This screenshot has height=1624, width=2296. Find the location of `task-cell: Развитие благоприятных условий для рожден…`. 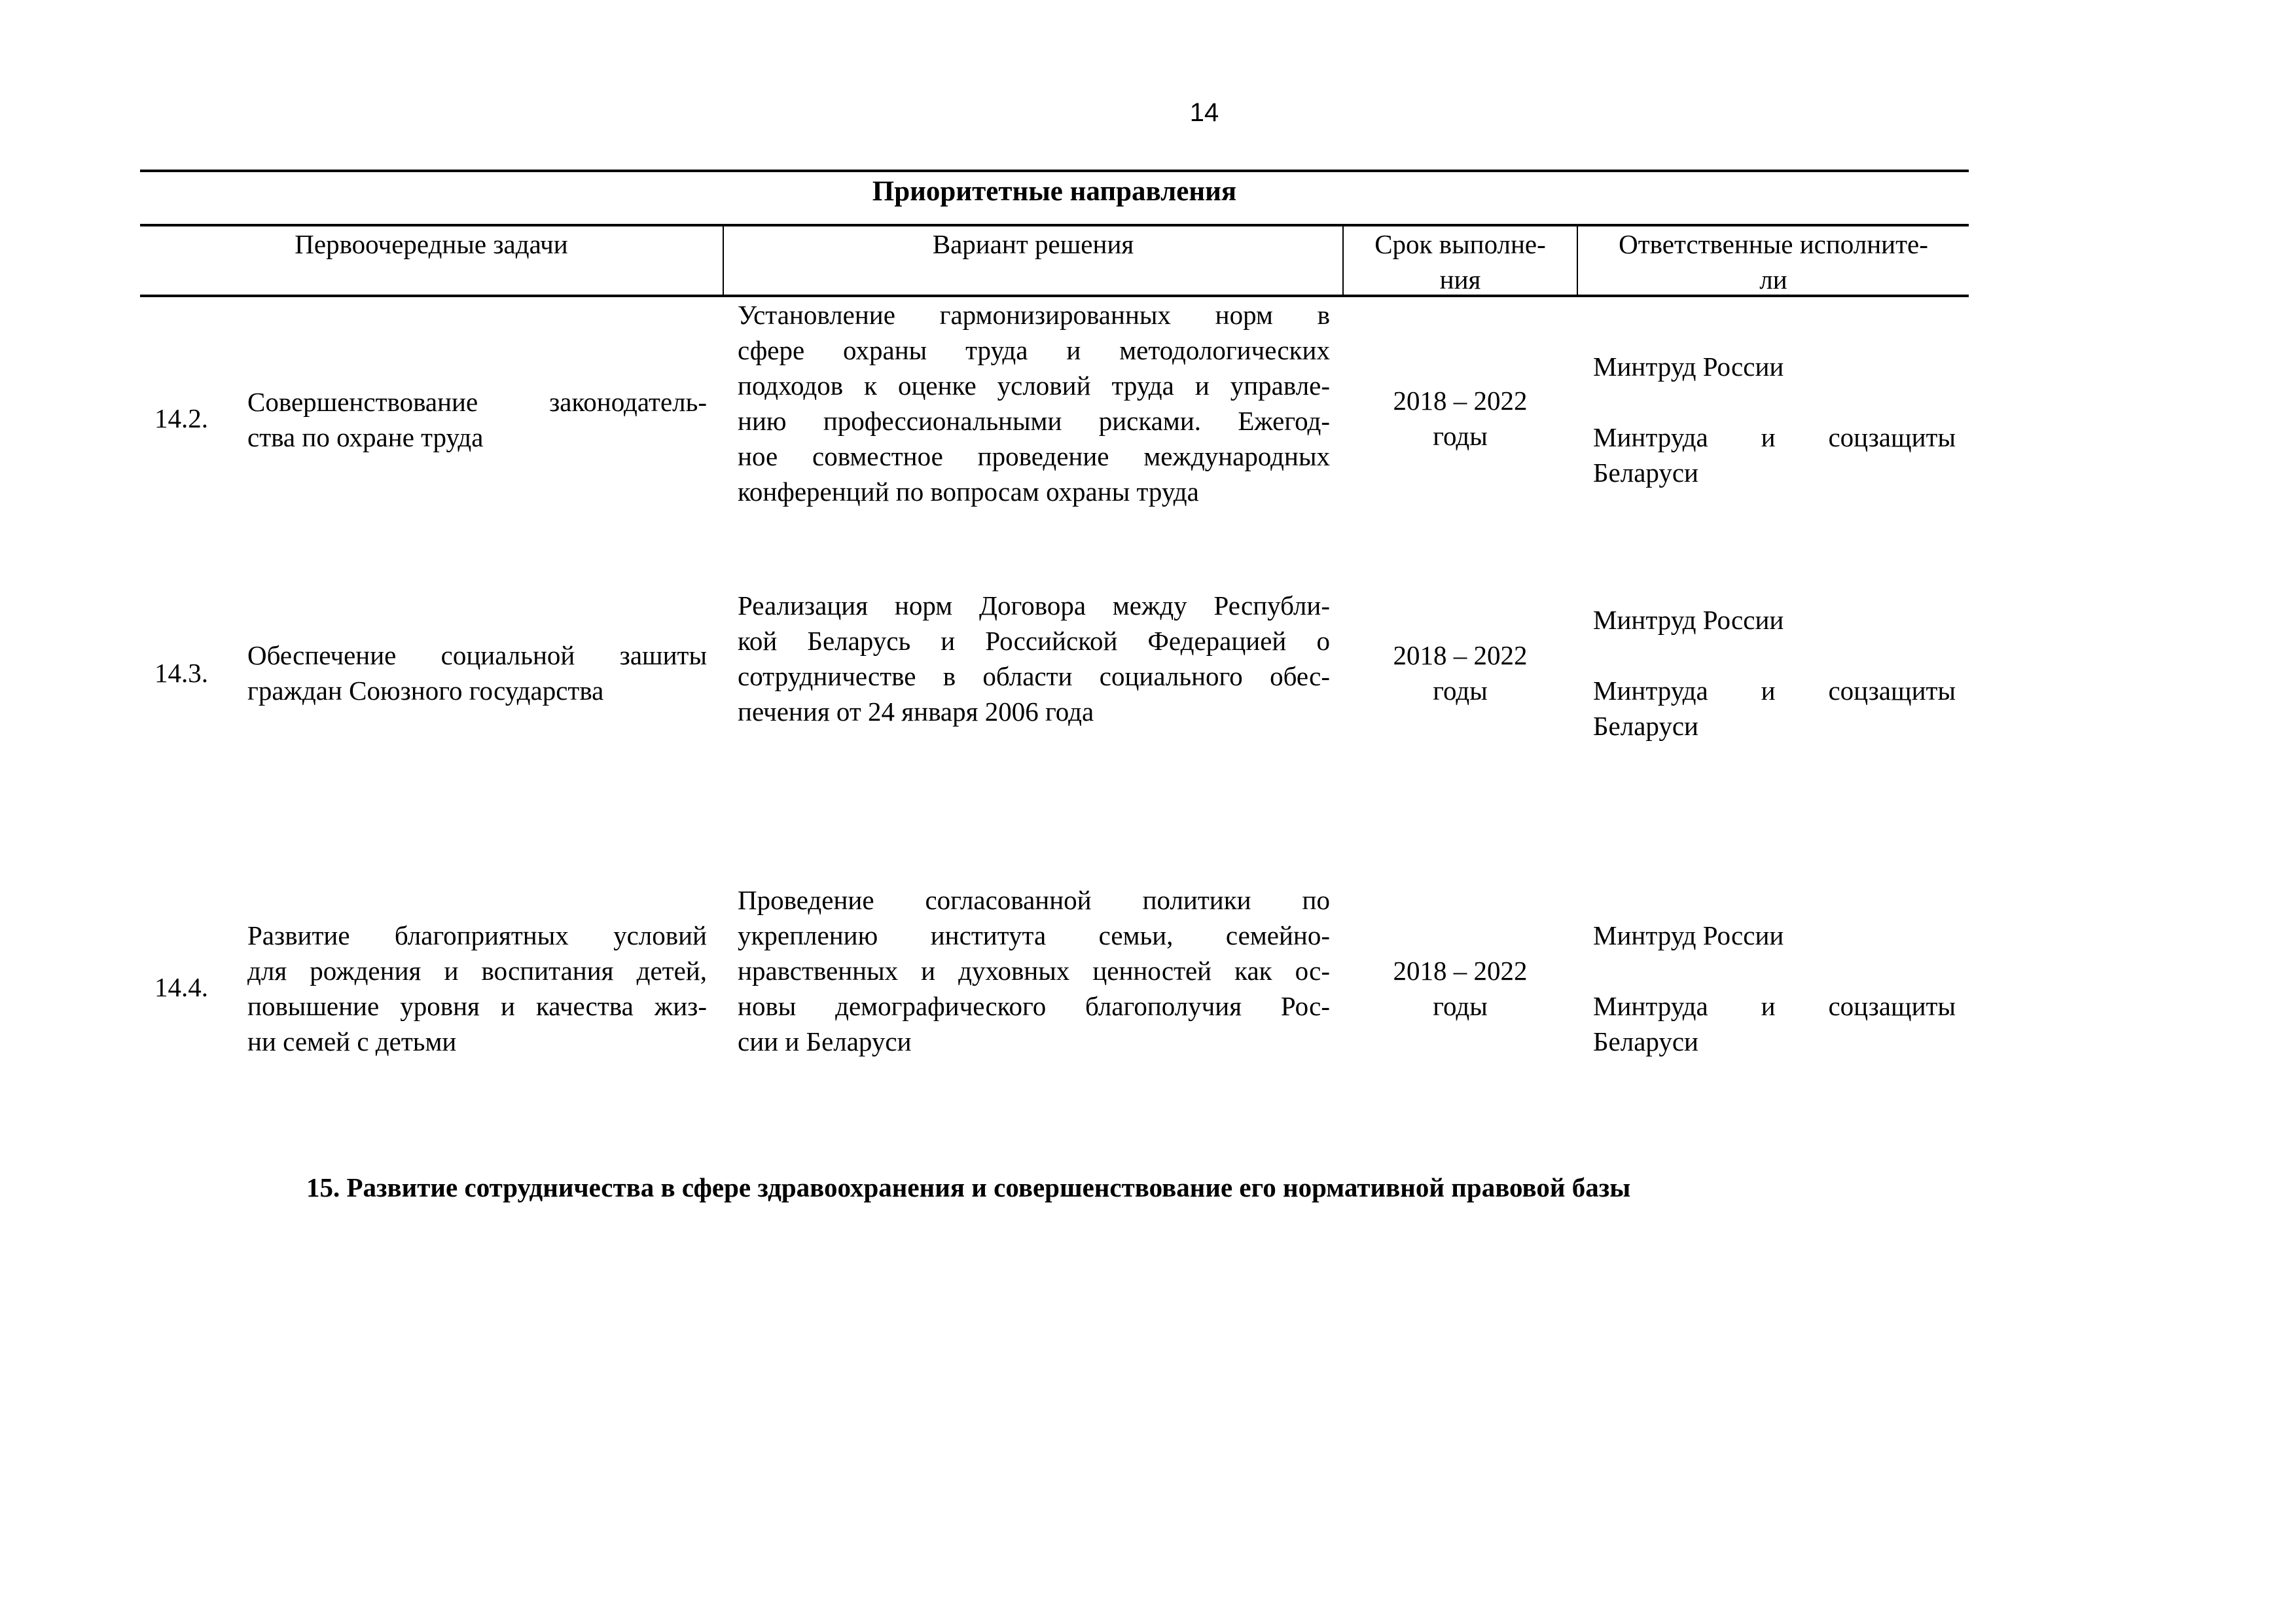

task-cell: Развитие благоприятных условий для рожден… is located at coordinates (477, 989).